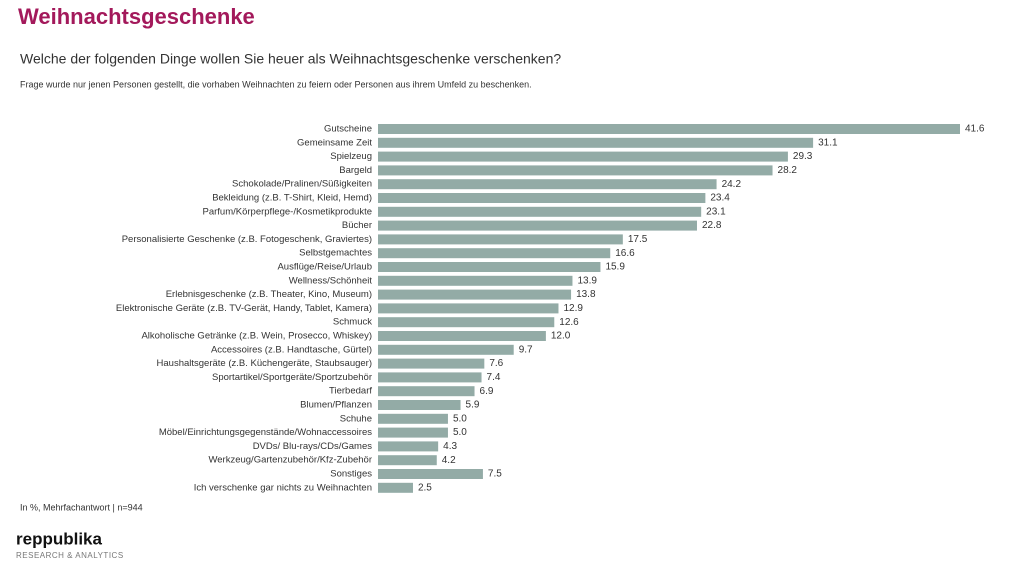 The width and height of the screenshot is (1024, 566). I want to click on value-label: 28.2, so click(788, 170).